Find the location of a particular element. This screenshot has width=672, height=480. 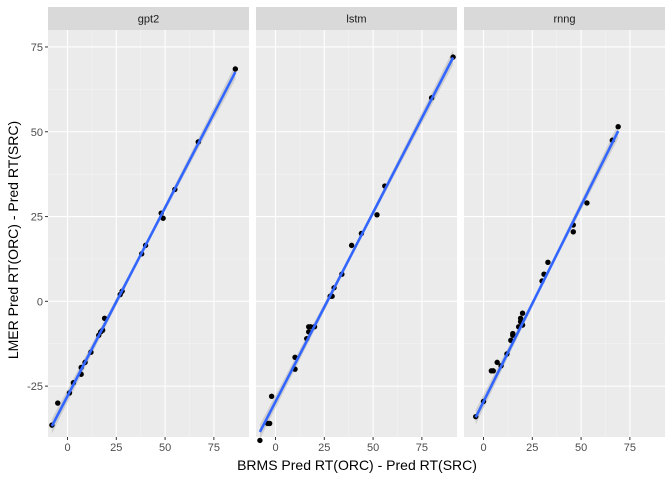

facet-strip-label: rnng is located at coordinates (564, 20).